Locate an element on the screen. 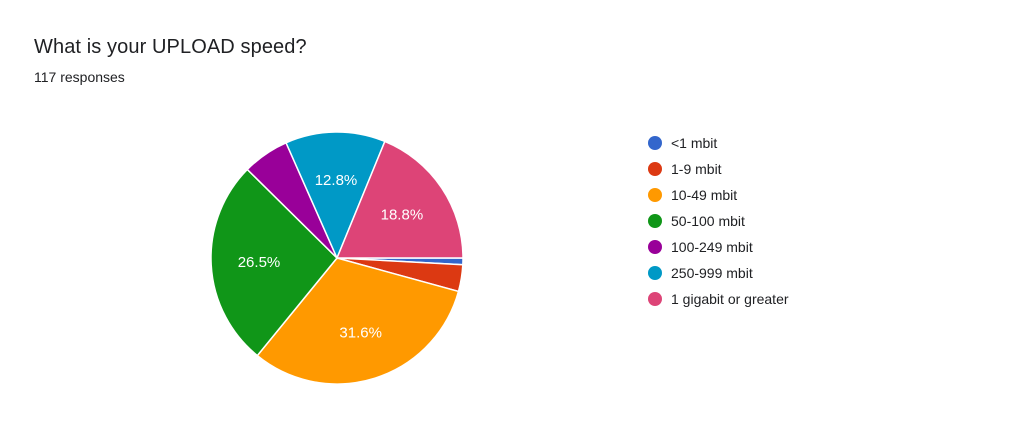 This screenshot has width=1024, height=431. legend-item-1: 1-9 mbit is located at coordinates (718, 169).